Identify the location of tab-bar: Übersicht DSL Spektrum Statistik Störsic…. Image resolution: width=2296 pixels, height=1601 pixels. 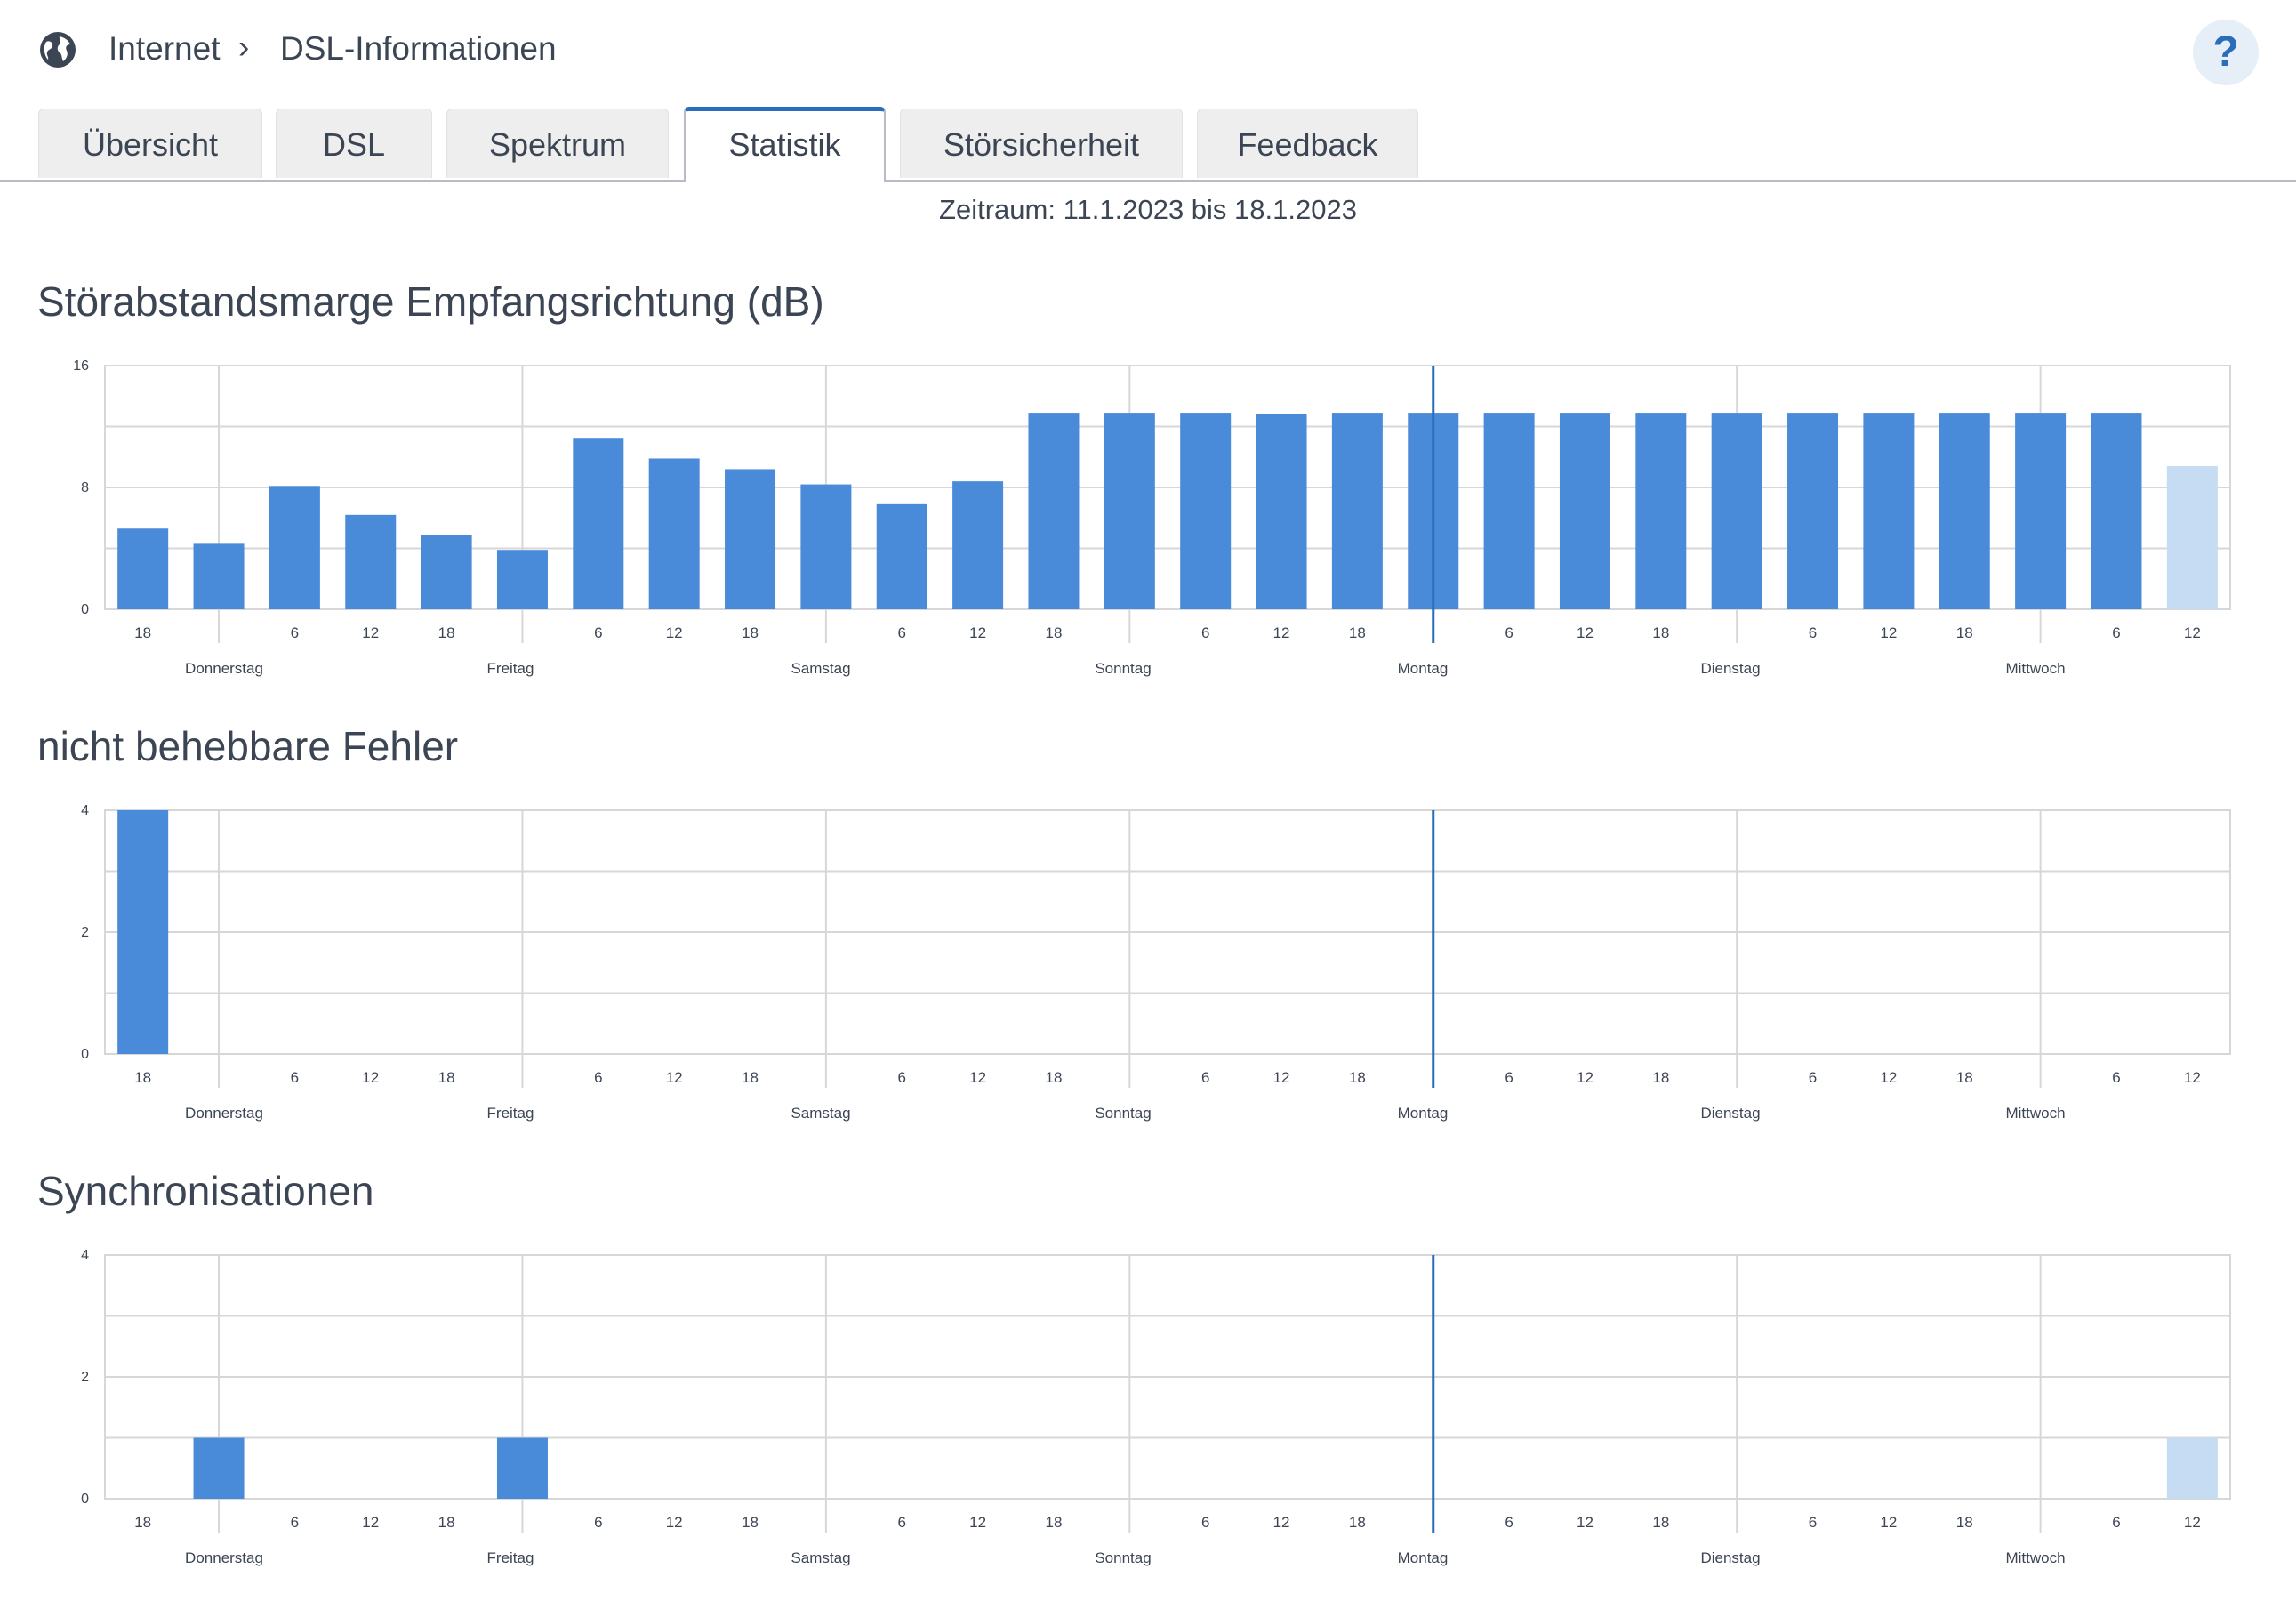
(1148, 144).